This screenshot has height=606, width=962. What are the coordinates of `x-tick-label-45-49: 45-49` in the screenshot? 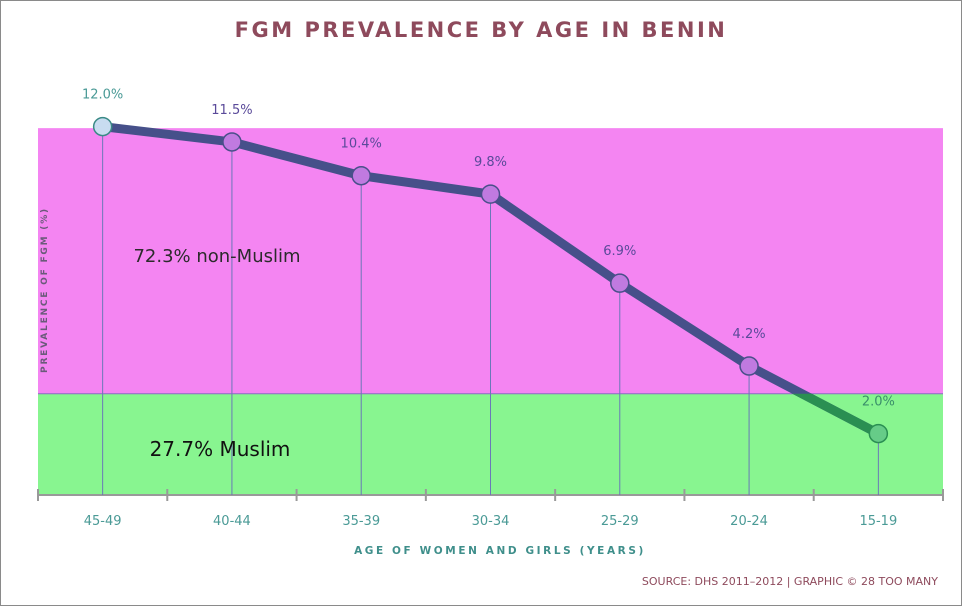 It's located at (103, 521).